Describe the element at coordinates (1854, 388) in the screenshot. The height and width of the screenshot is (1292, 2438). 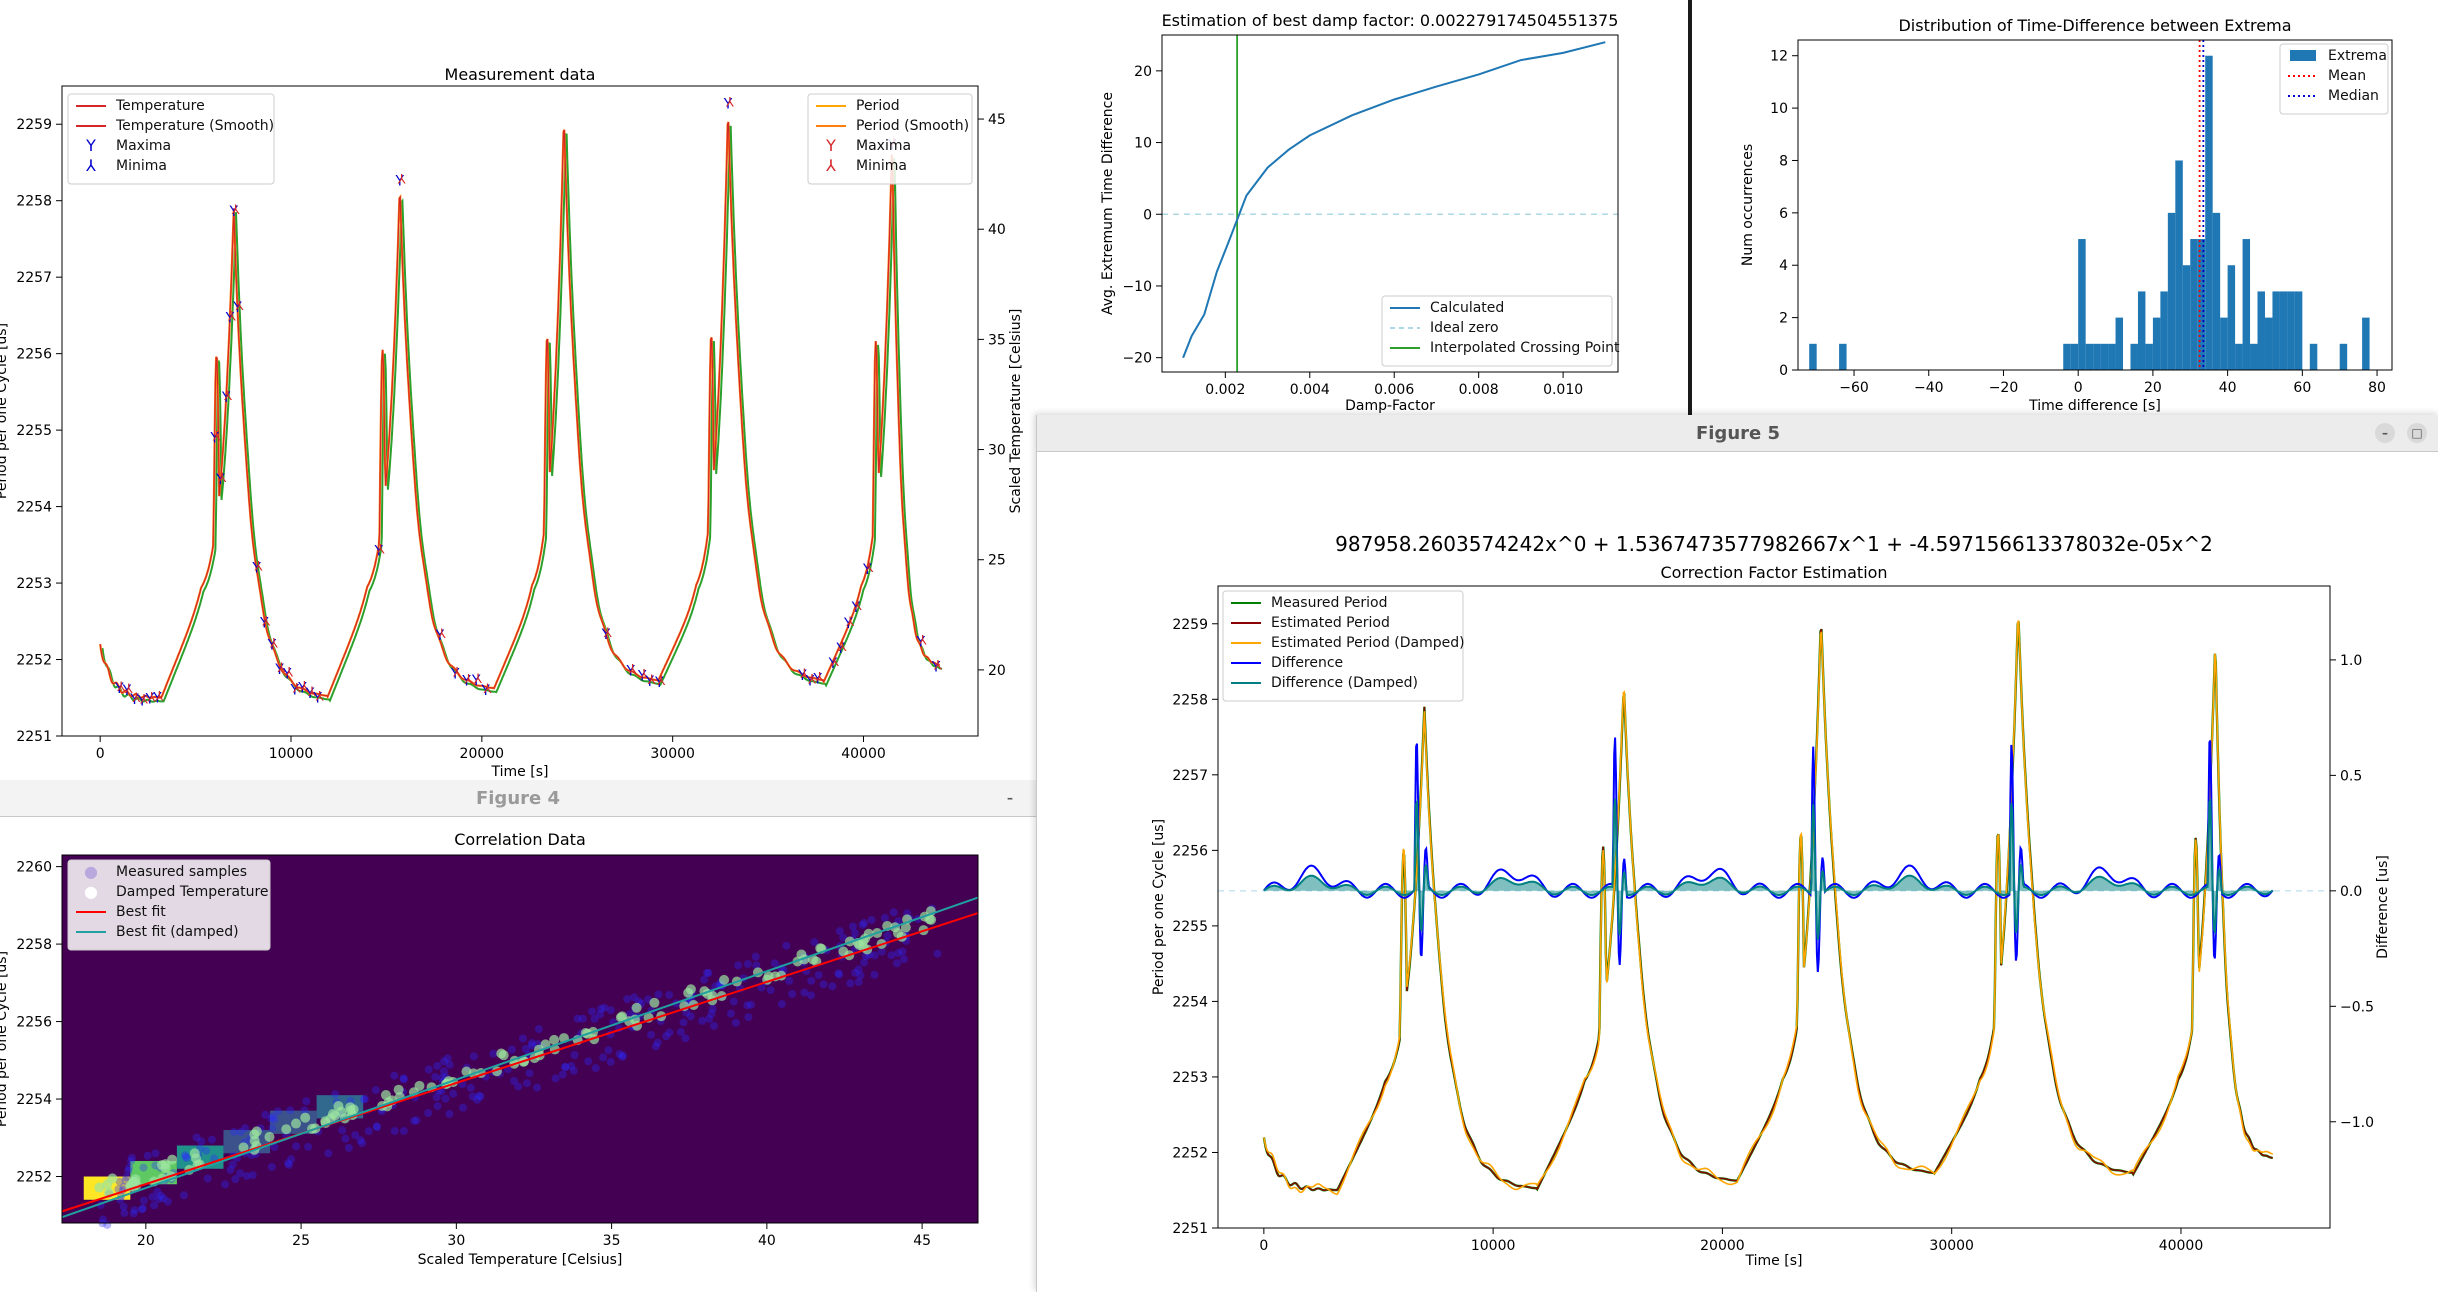
I see `x-tick-label: −60` at that location.